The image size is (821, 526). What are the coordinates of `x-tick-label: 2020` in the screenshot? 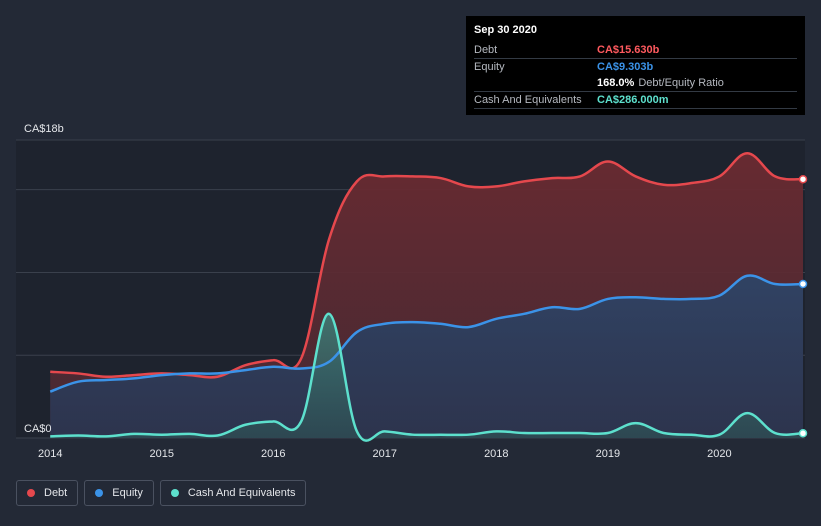 It's located at (719, 454).